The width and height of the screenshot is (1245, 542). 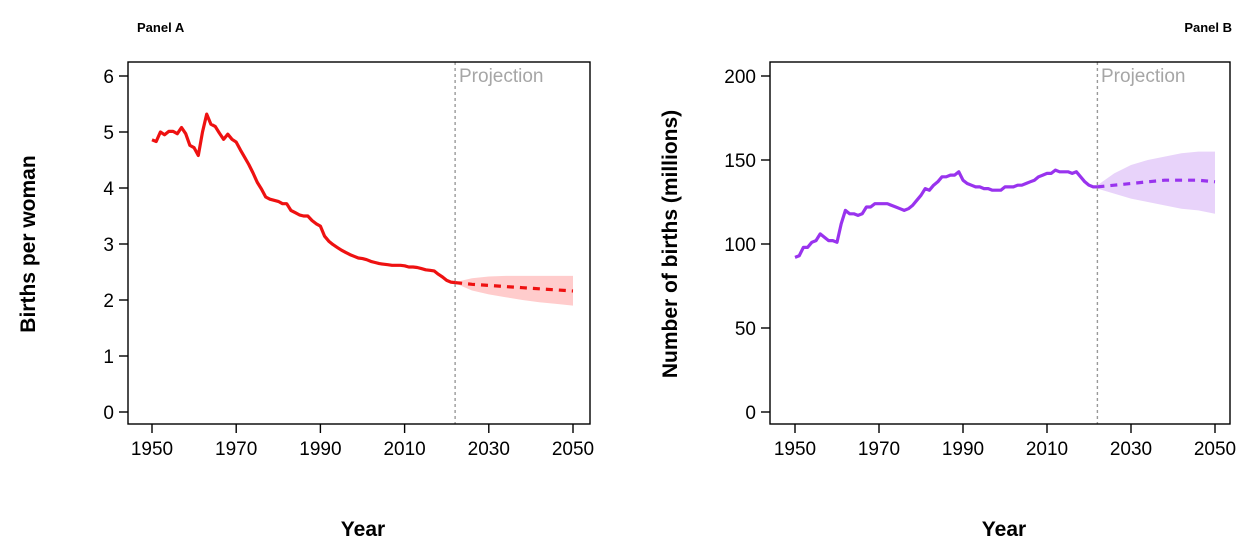 I want to click on panel-b-projection-line, so click(x=1156, y=183).